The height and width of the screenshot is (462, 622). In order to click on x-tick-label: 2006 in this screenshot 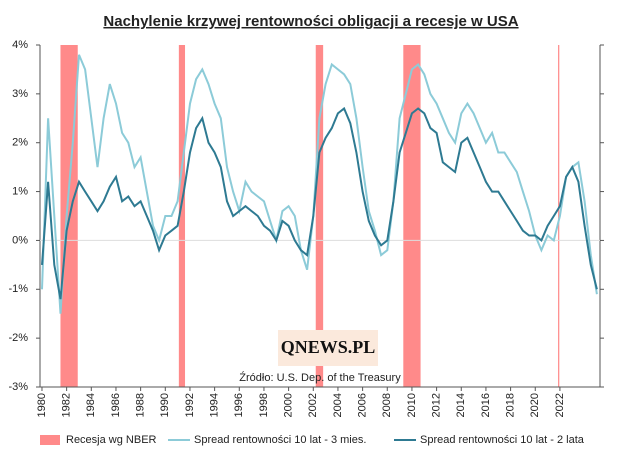, I will do `click(363, 405)`.